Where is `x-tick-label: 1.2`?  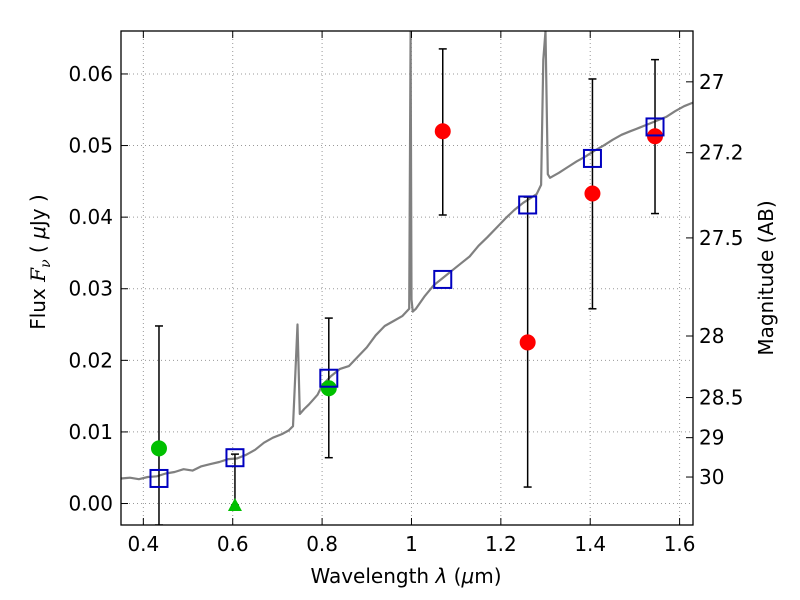 x-tick-label: 1.2 is located at coordinates (501, 544).